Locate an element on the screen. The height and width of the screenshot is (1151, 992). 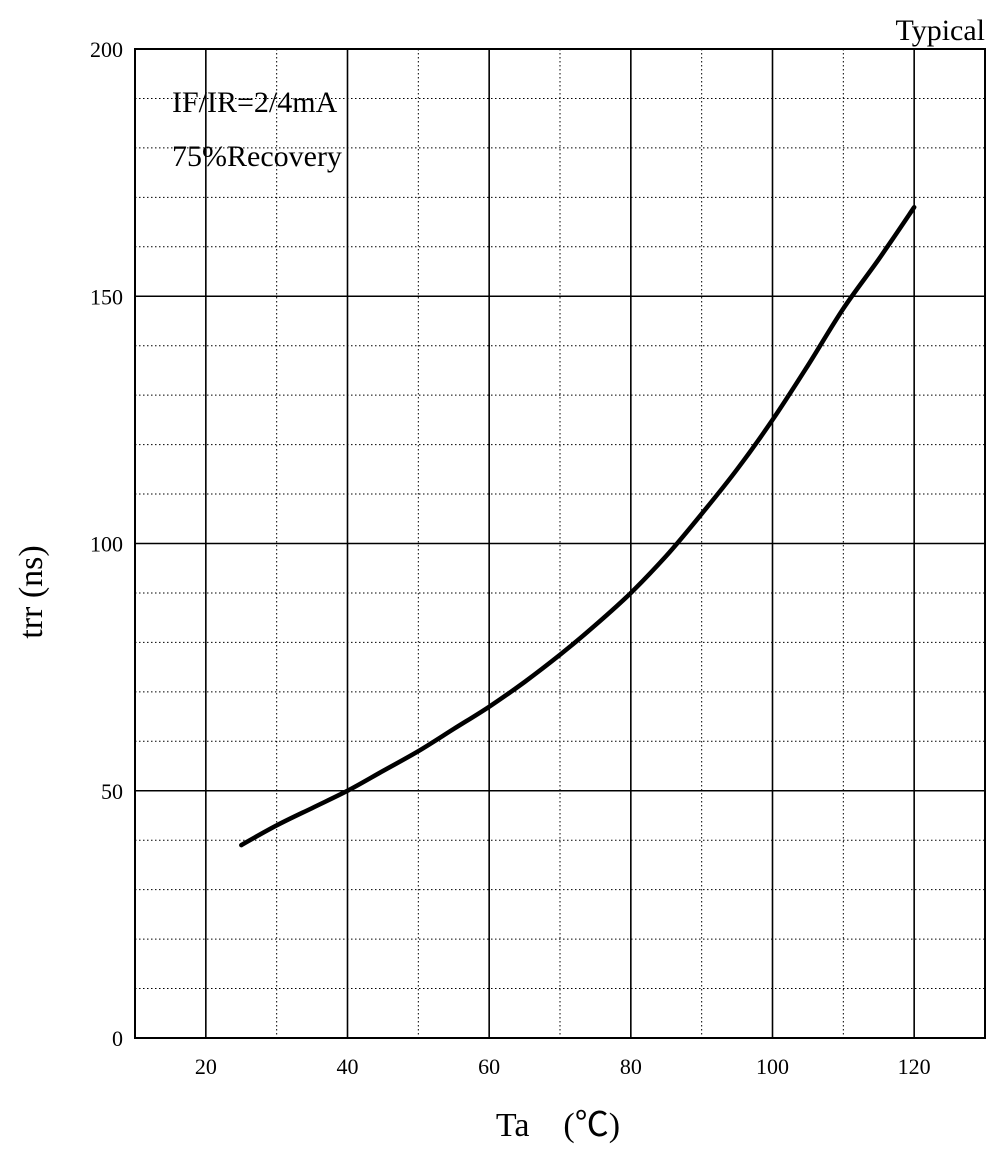
y-tick-label: 150 is located at coordinates (106, 296).